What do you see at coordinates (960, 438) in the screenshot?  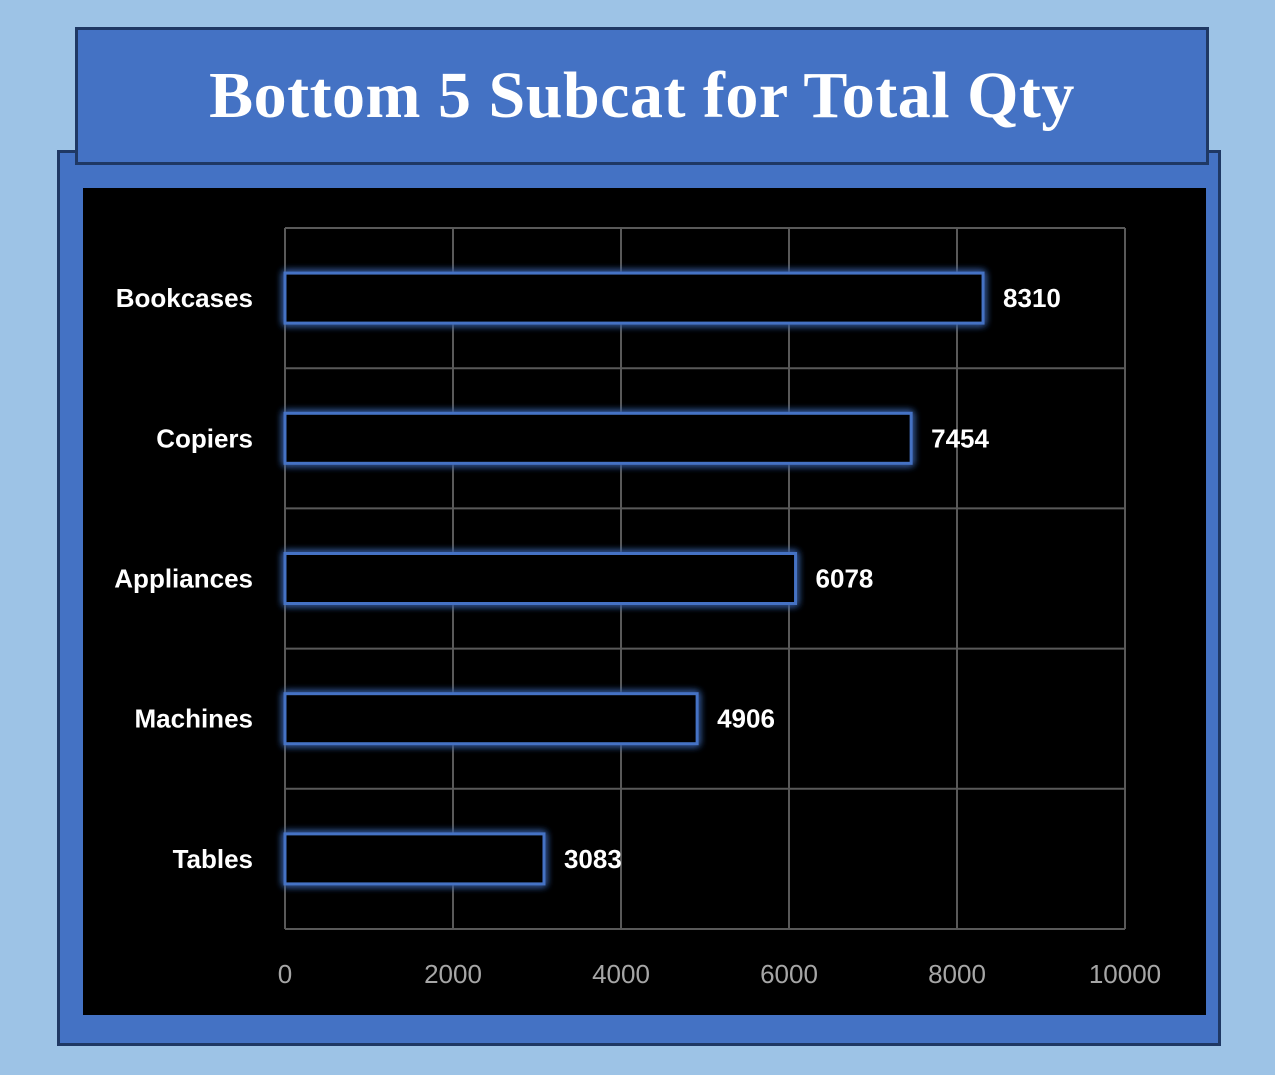 I see `data-label: 7454` at bounding box center [960, 438].